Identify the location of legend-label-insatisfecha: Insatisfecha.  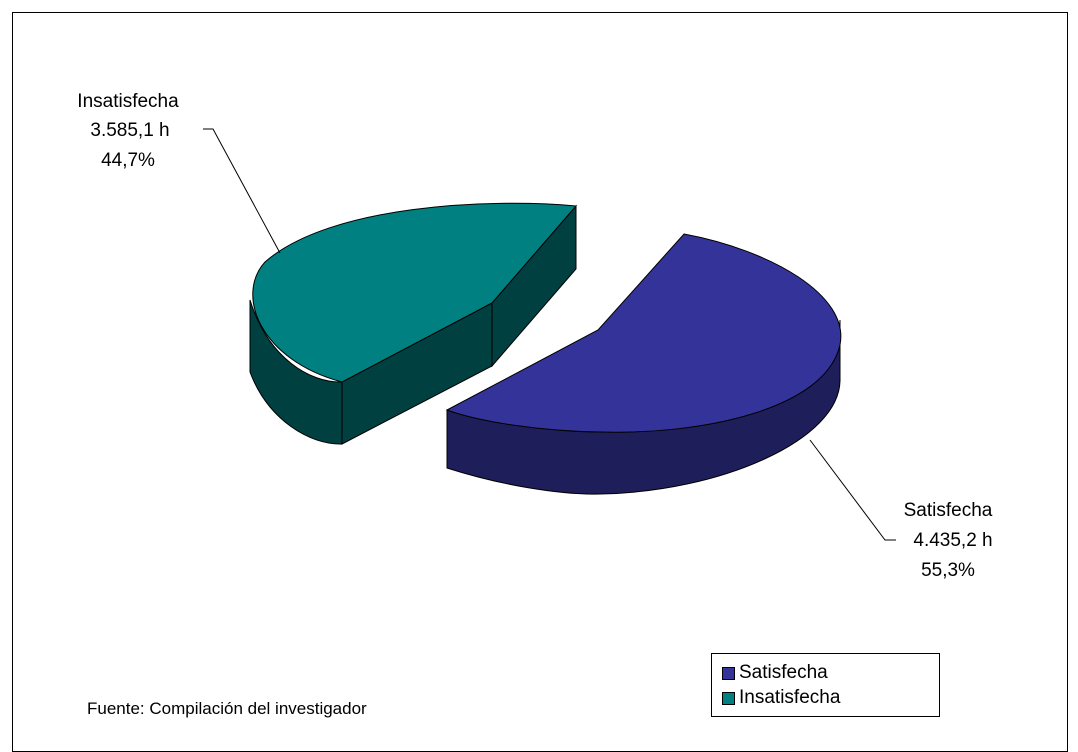
(790, 697).